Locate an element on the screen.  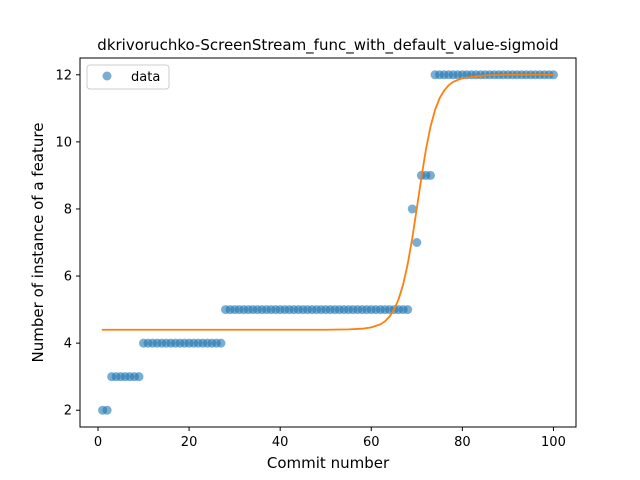
y-tick-label: 4 is located at coordinates (68, 344).